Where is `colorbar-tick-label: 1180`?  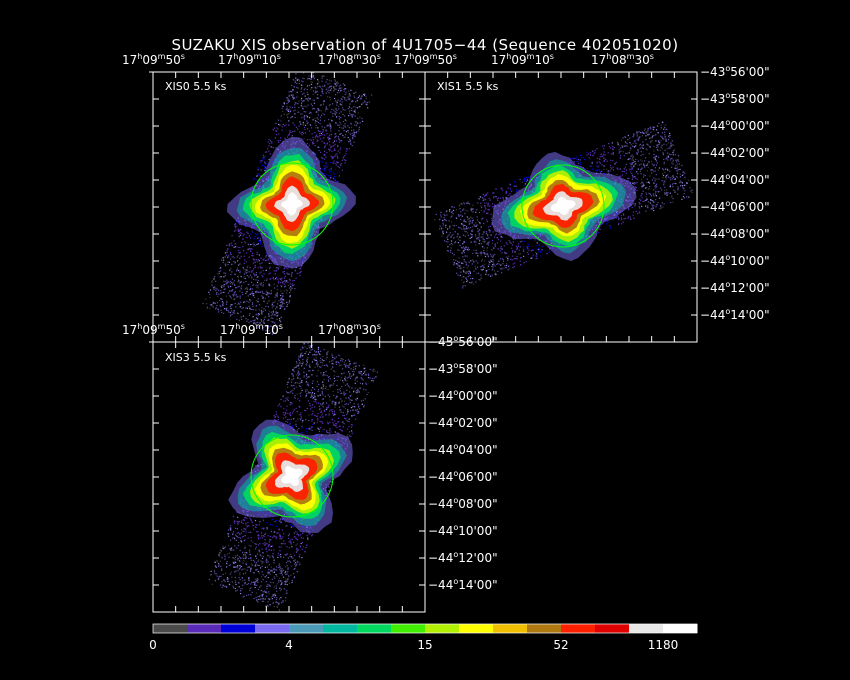
colorbar-tick-label: 1180 is located at coordinates (663, 645).